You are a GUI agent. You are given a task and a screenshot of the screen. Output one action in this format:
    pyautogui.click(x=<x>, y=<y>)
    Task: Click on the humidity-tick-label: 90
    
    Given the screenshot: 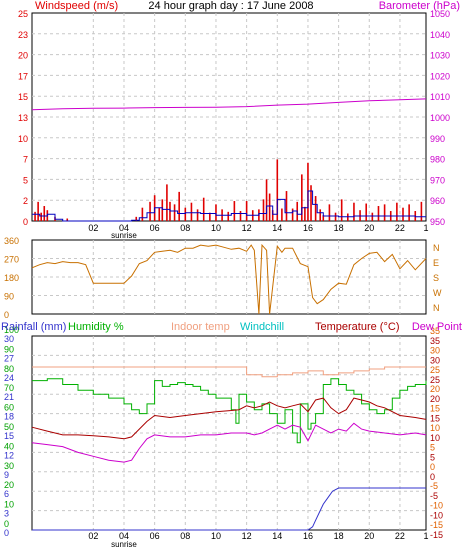 What is the action you would take?
    pyautogui.click(x=9, y=349)
    